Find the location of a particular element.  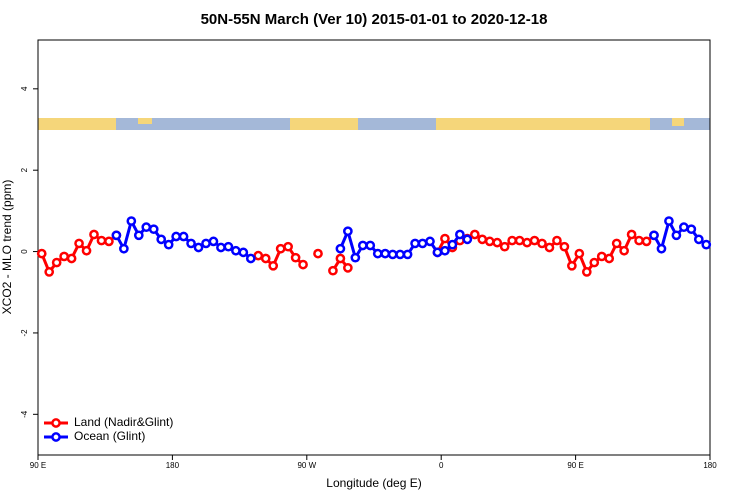

x-tick-label: 90 E is located at coordinates (575, 465).